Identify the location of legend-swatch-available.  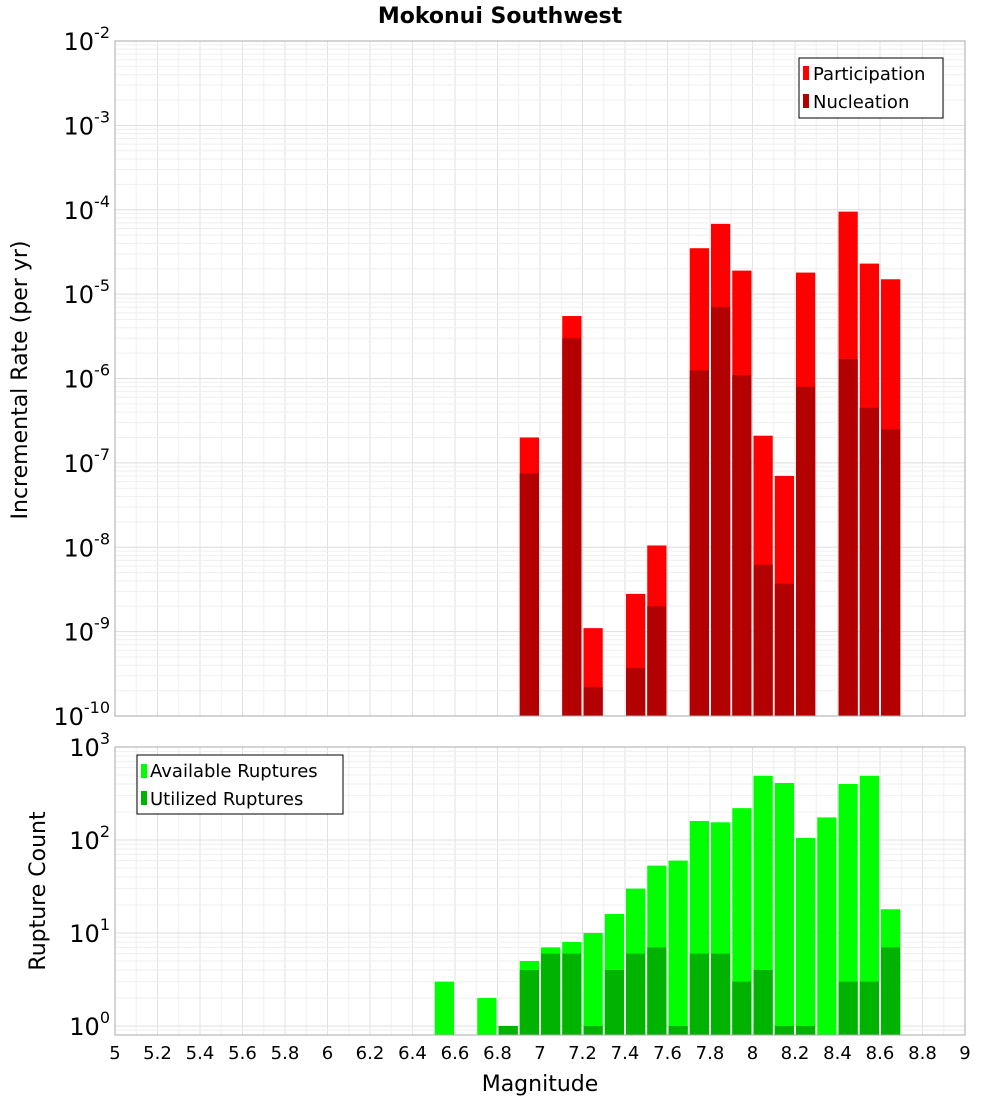
(144, 771).